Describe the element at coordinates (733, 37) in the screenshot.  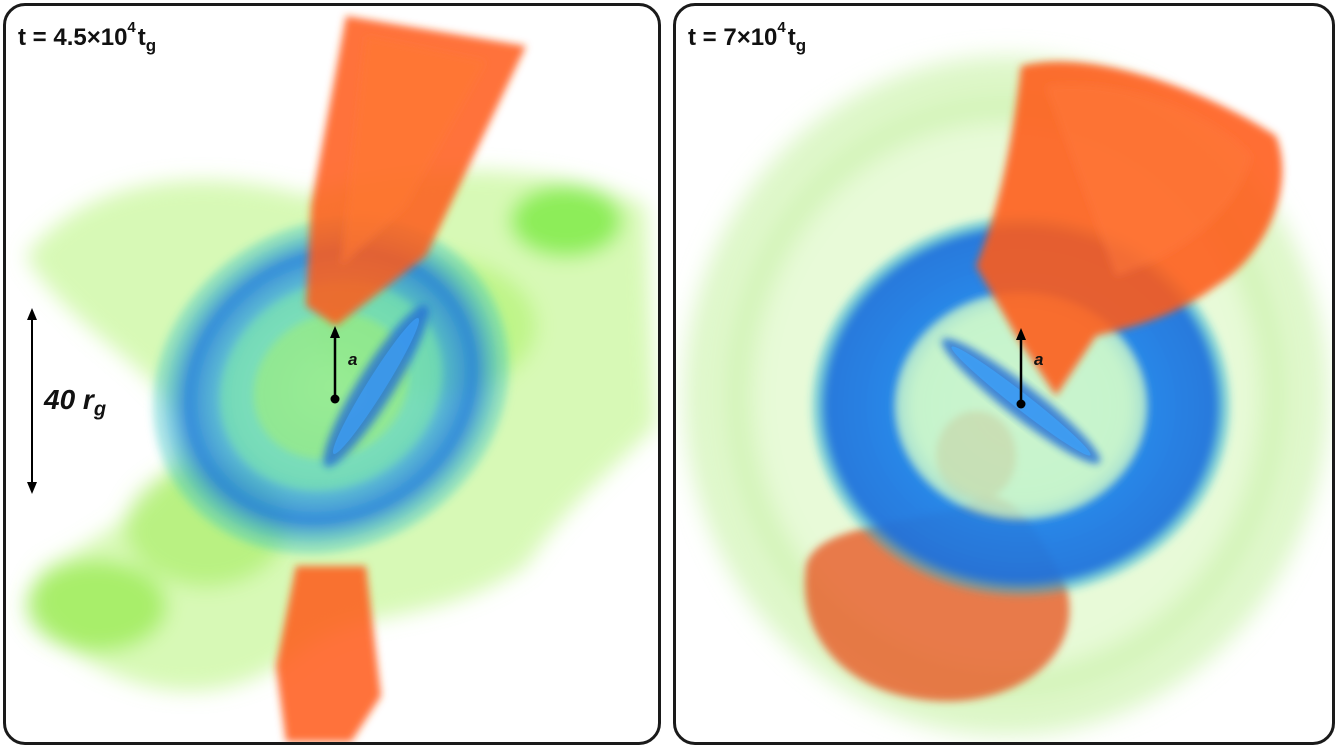
I see `time-prefix: t = 7×10` at that location.